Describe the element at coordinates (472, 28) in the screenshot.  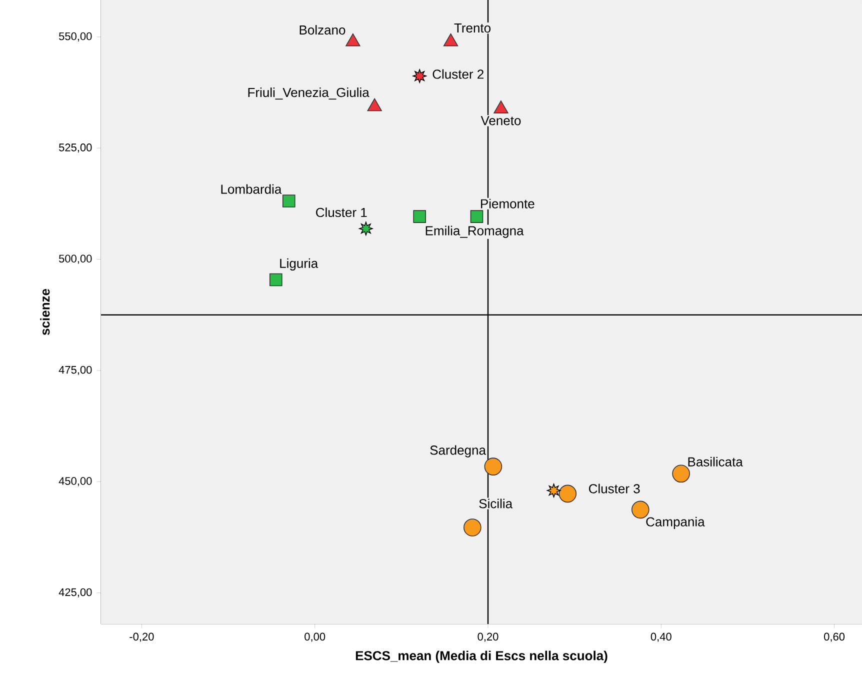
I see `annotation: Trento` at that location.